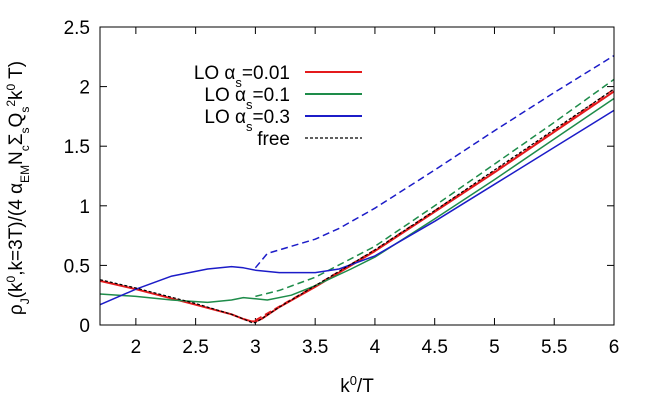 The image size is (654, 418). I want to click on x-tick-labels: 2 2.5 3 3.5 4 4.5 5 5.5 6, so click(375, 347).